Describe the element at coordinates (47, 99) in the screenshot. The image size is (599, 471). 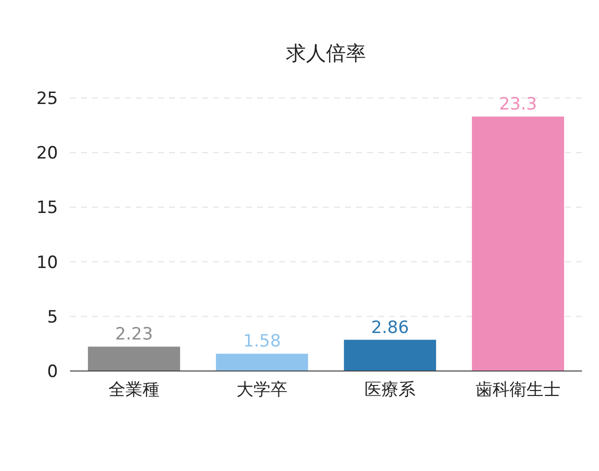
I see `y-tick-label: 25` at that location.